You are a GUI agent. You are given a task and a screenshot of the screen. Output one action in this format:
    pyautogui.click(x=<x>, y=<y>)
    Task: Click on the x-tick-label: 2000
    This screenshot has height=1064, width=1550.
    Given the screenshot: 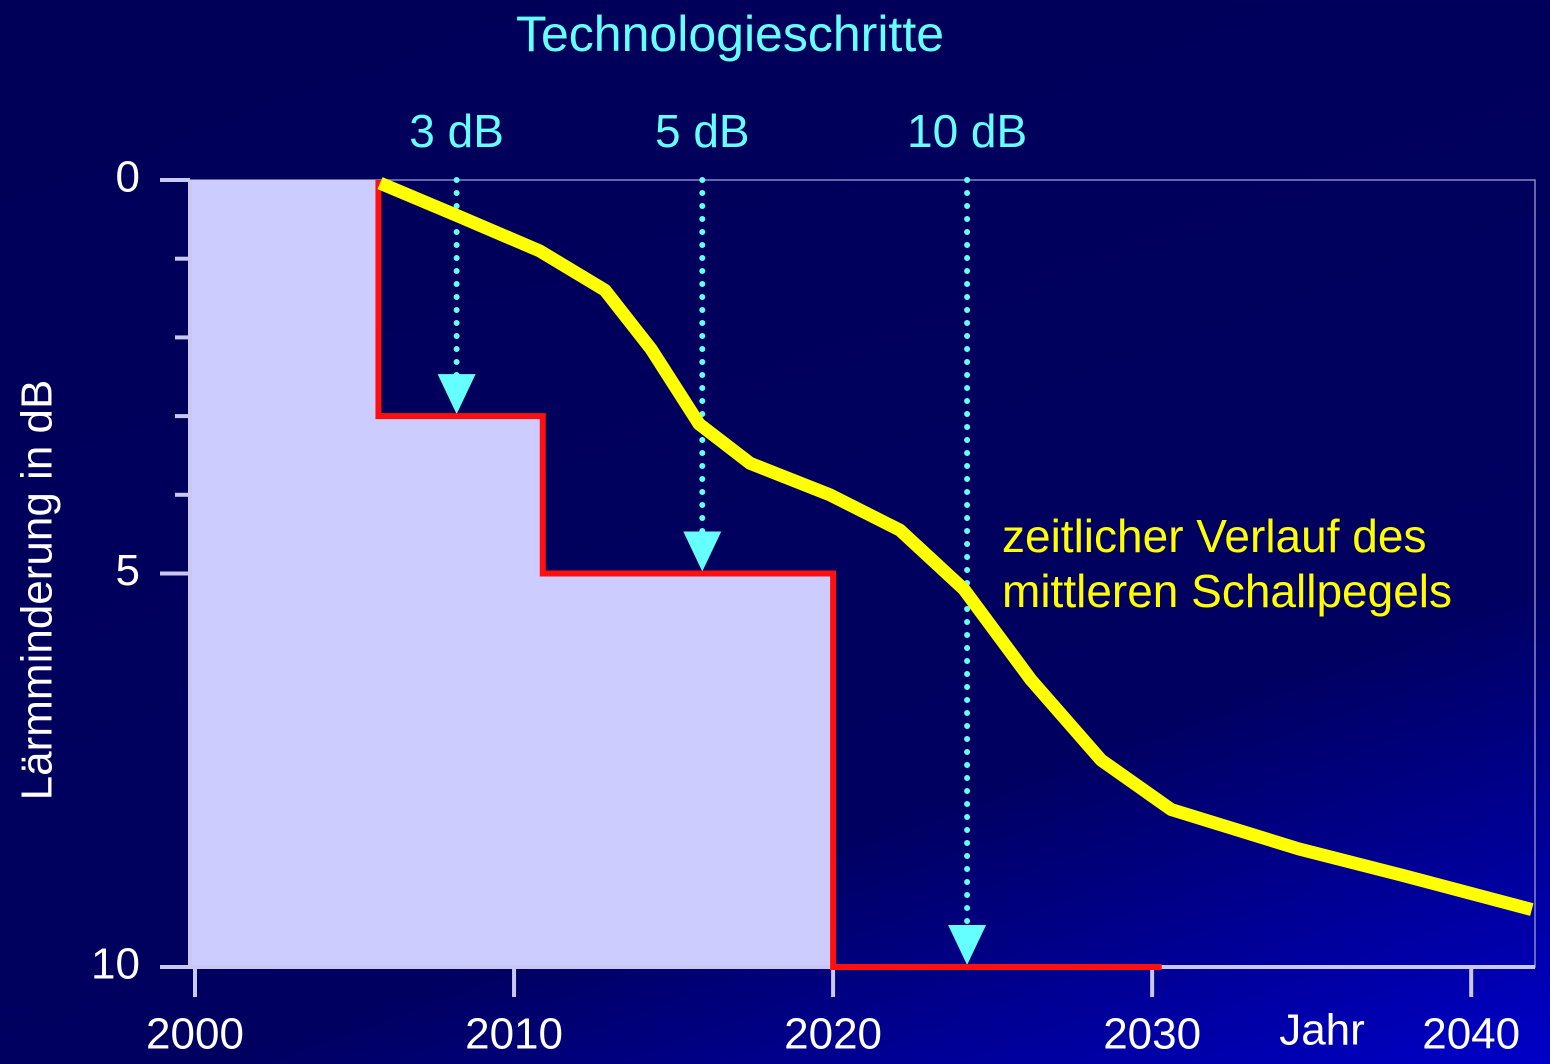 What is the action you would take?
    pyautogui.click(x=195, y=1034)
    